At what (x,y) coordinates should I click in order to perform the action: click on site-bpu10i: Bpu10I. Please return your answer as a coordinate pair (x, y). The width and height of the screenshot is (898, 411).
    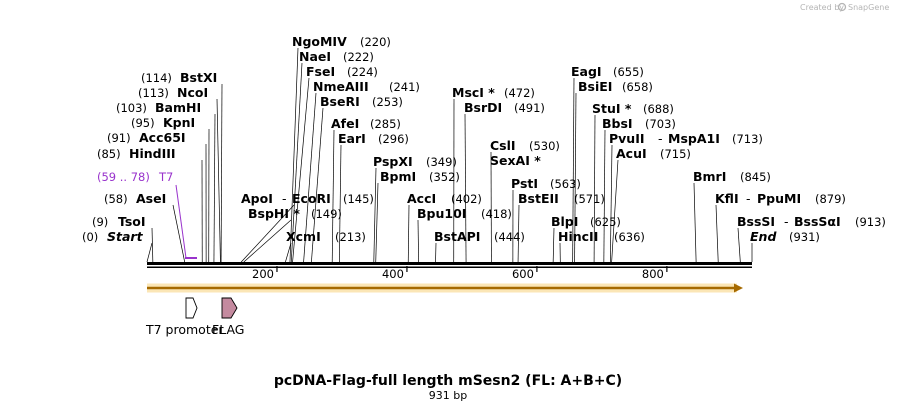
    Looking at the image, I should click on (441, 213).